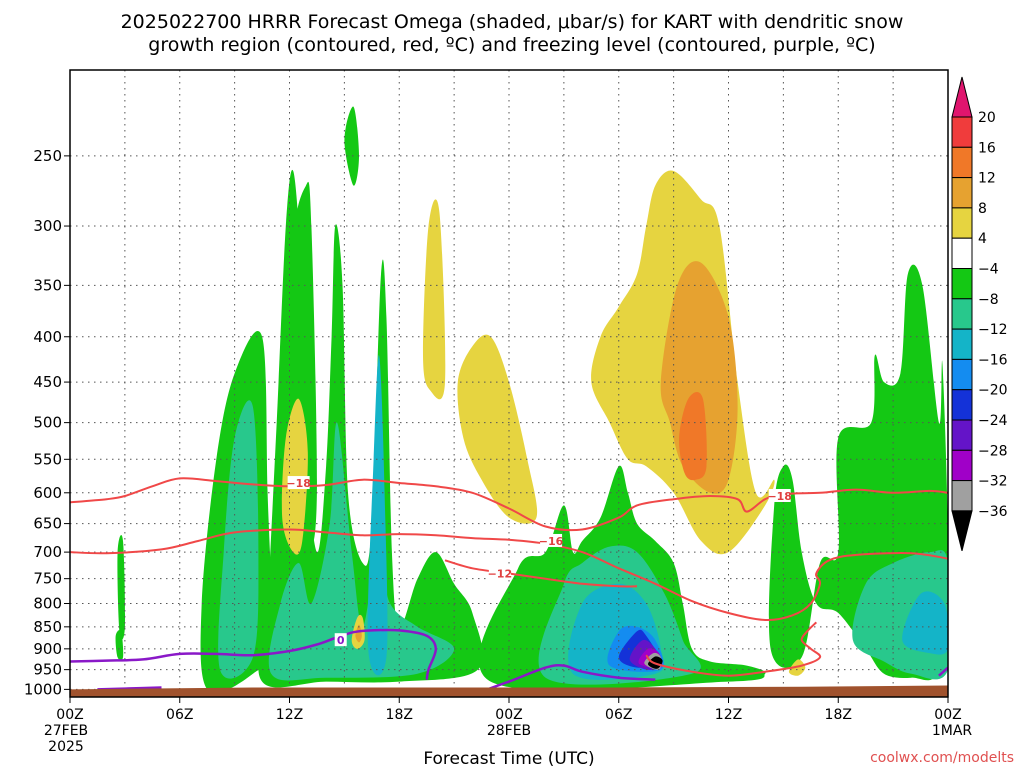 The width and height of the screenshot is (1024, 768). Describe the element at coordinates (47, 493) in the screenshot. I see `y-tick-label: 600` at that location.